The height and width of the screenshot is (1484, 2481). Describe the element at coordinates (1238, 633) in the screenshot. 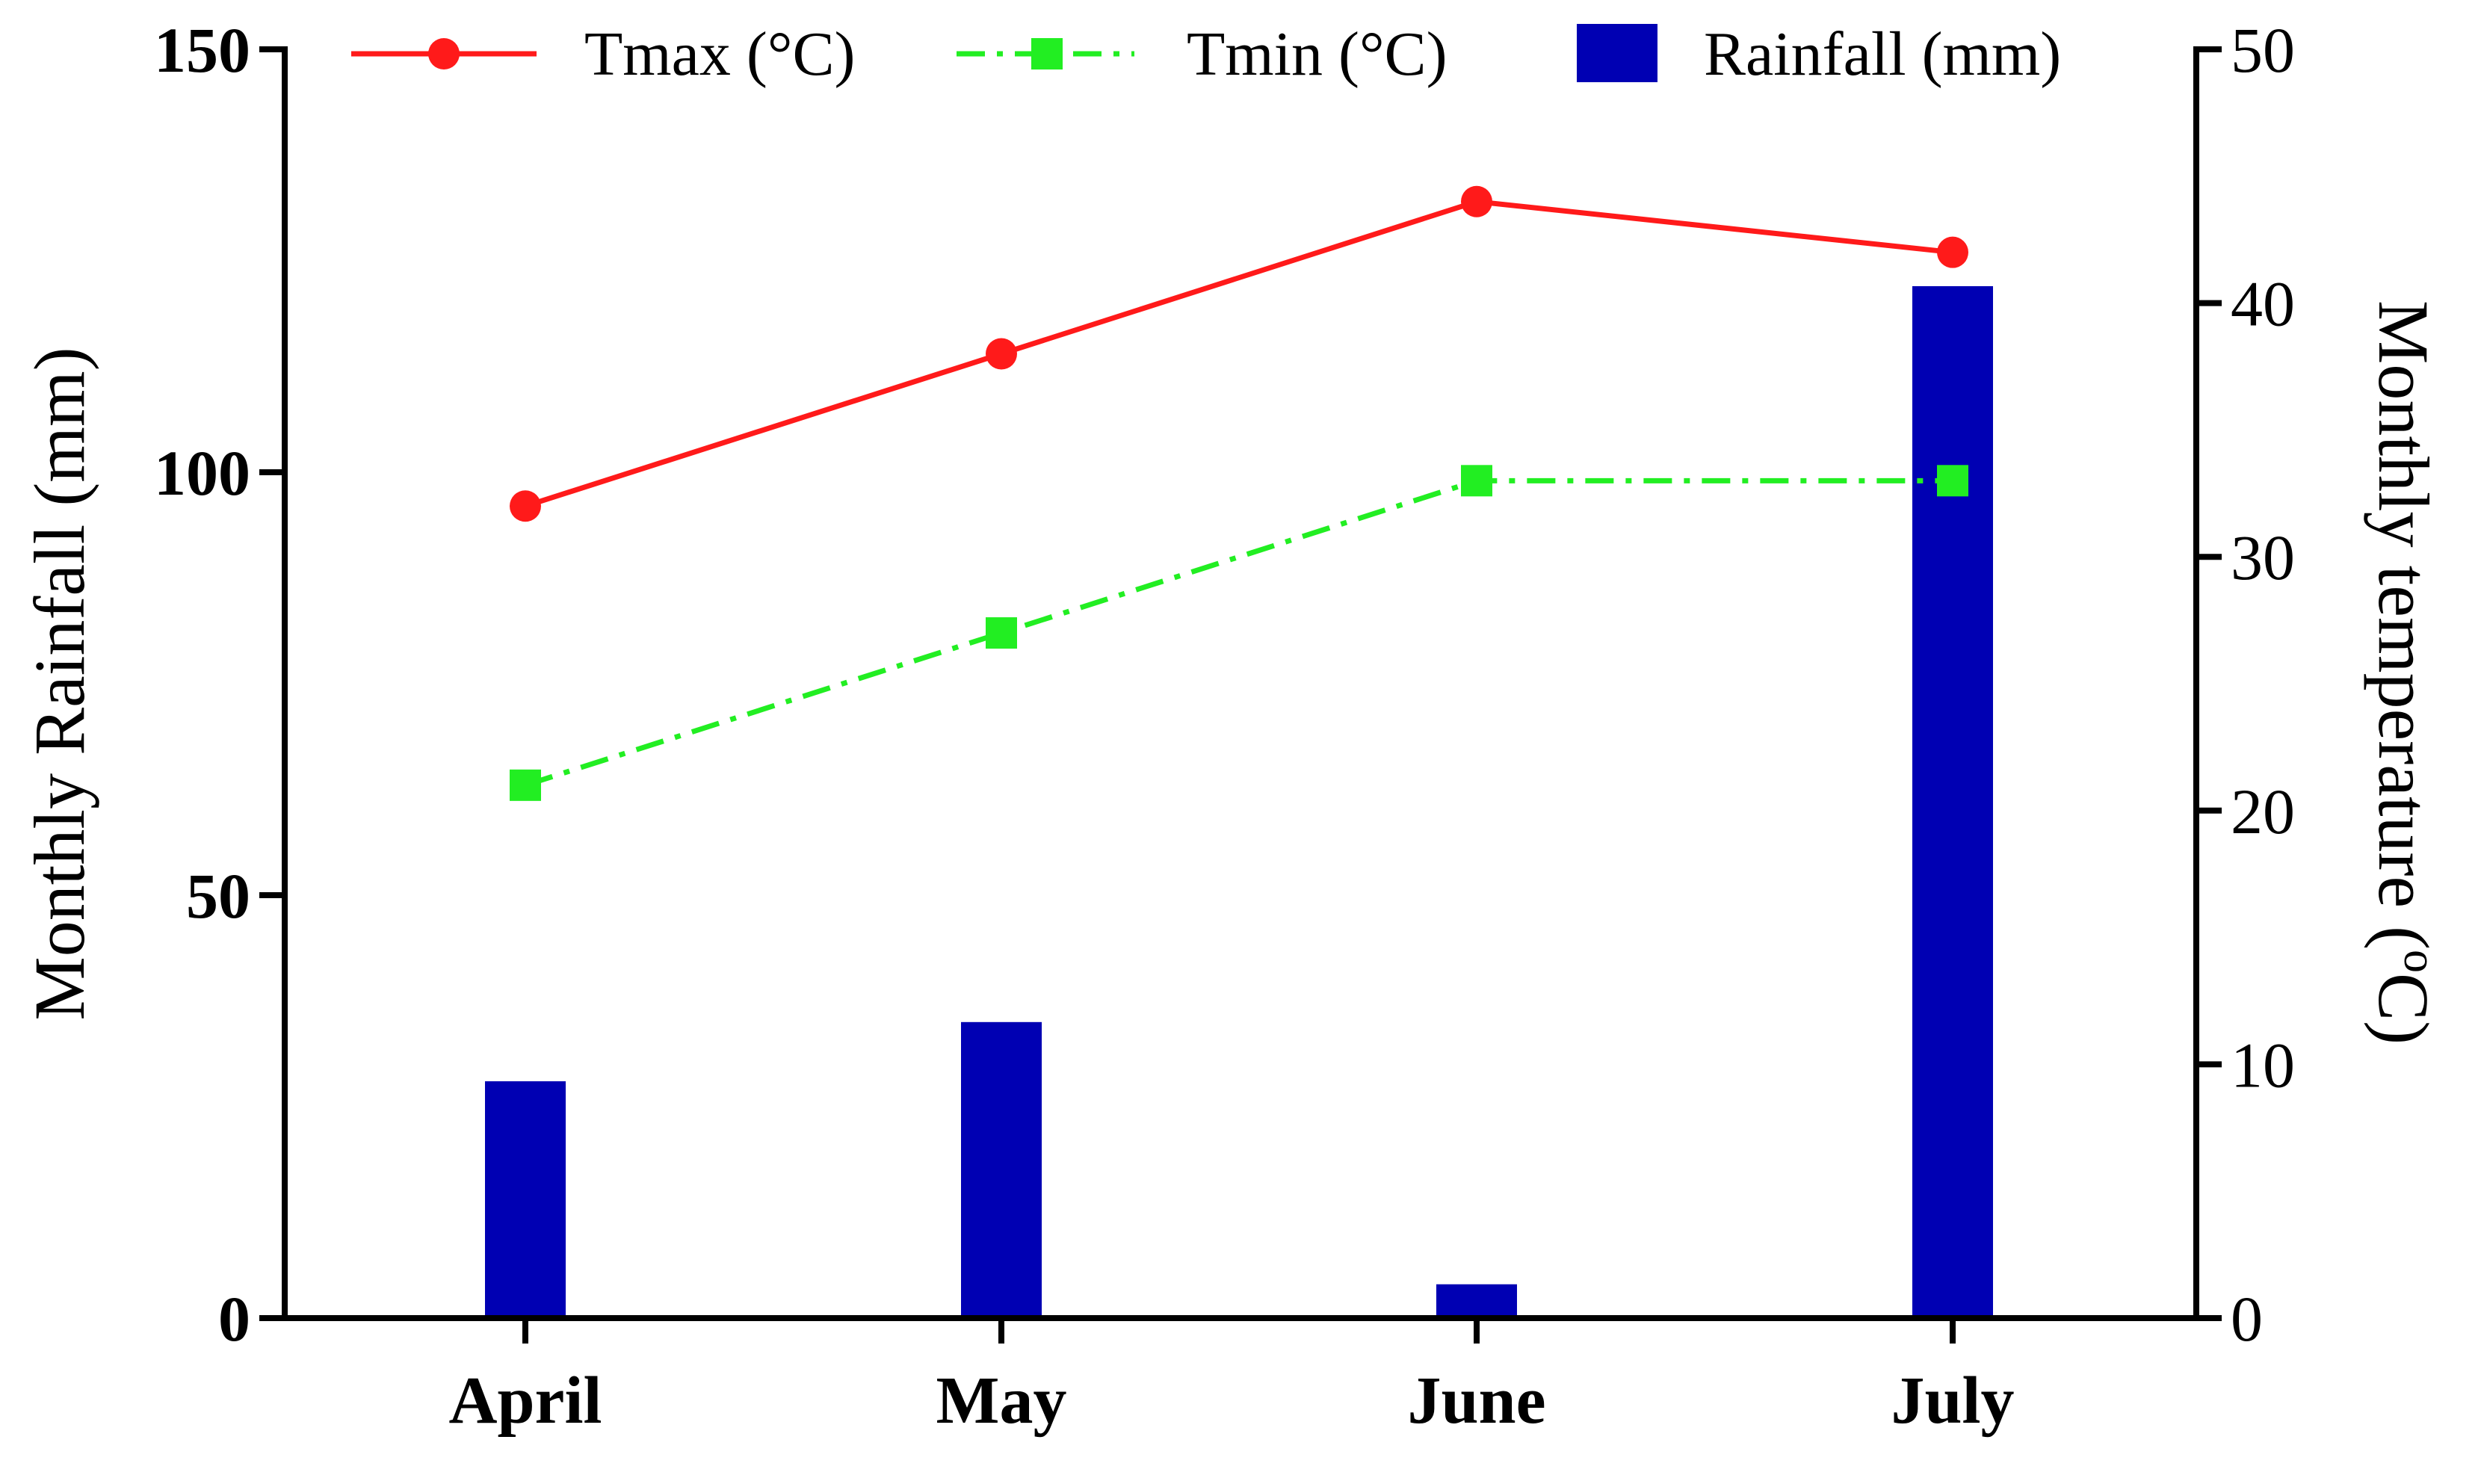

I see `tmin-line` at that location.